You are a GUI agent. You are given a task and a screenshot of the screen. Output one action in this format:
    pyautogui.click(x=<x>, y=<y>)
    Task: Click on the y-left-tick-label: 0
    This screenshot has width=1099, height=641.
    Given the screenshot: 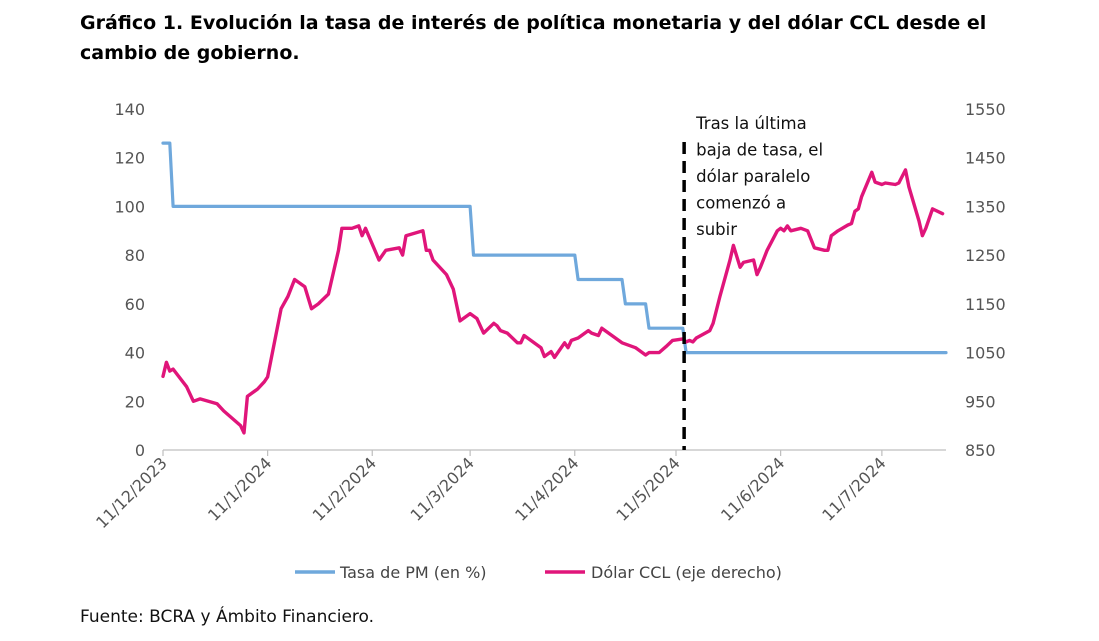 What is the action you would take?
    pyautogui.click(x=140, y=450)
    